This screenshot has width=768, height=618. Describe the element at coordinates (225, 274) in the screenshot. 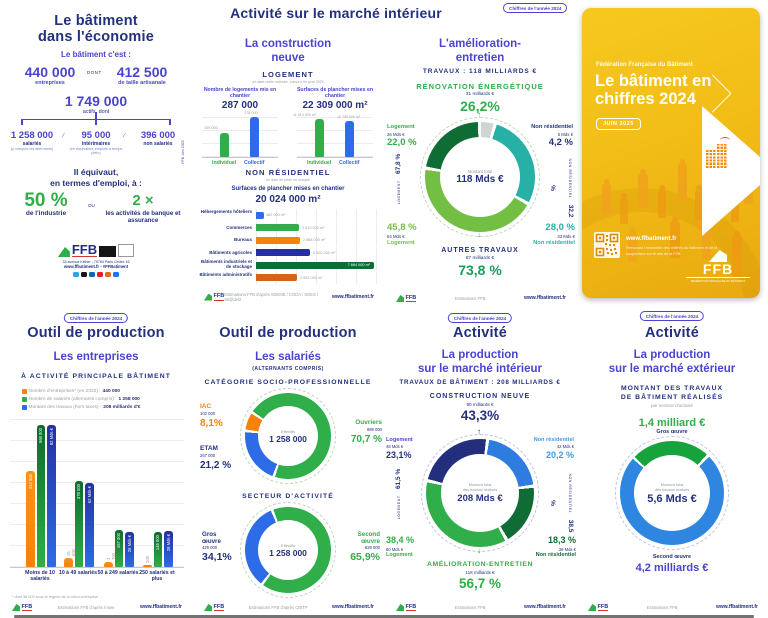

I see `hbar-label: Bâtiments administratifs` at that location.